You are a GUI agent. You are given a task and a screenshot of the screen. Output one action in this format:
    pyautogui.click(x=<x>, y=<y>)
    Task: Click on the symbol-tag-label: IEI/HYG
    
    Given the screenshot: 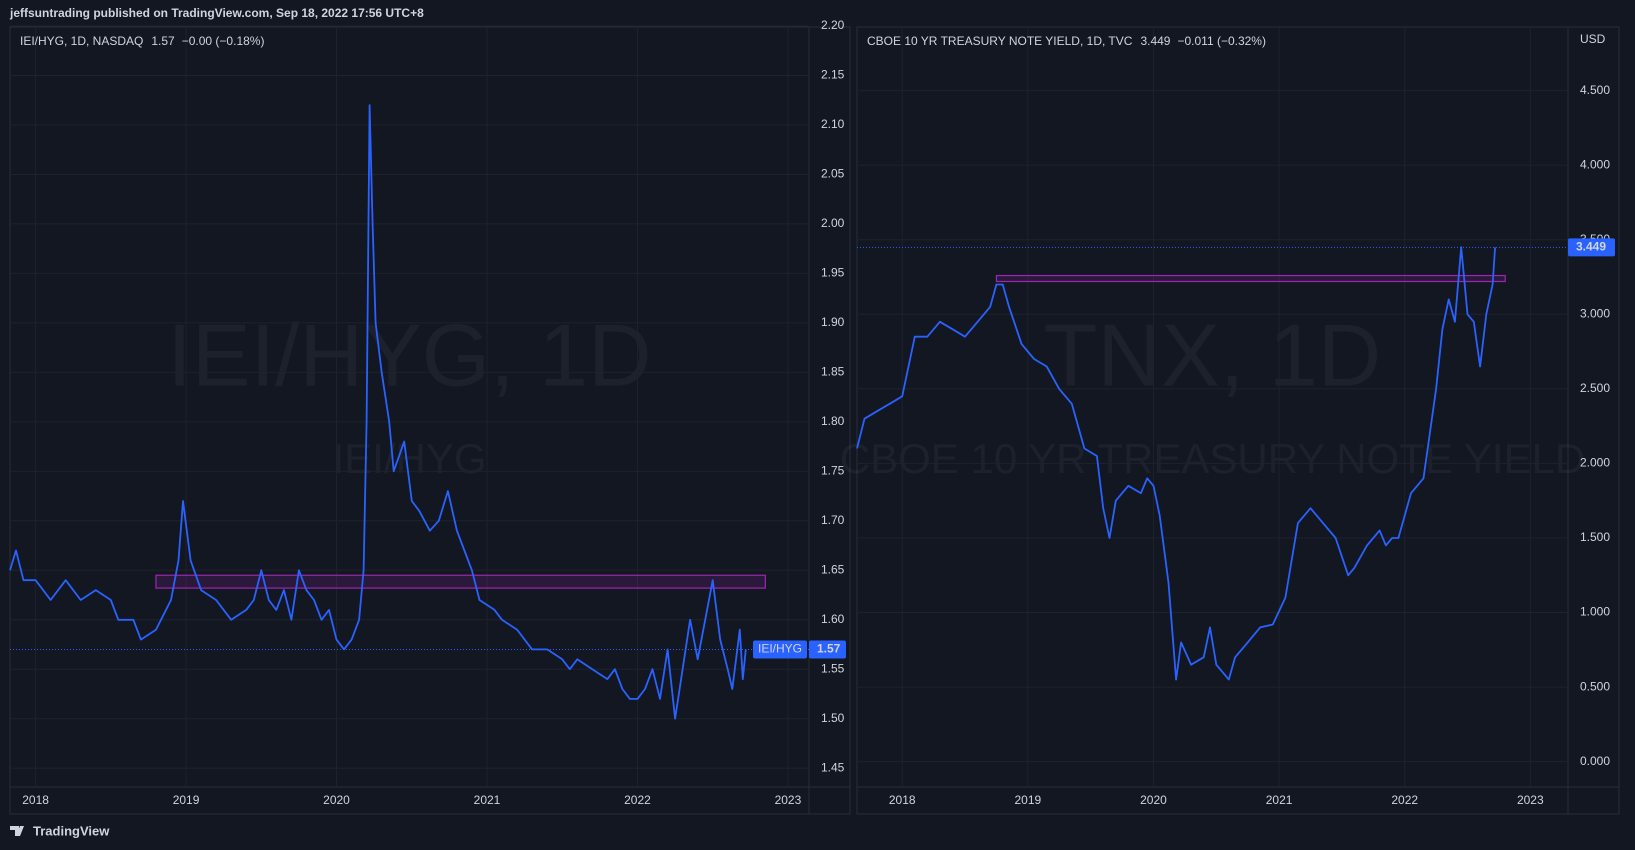 What is the action you would take?
    pyautogui.click(x=780, y=649)
    